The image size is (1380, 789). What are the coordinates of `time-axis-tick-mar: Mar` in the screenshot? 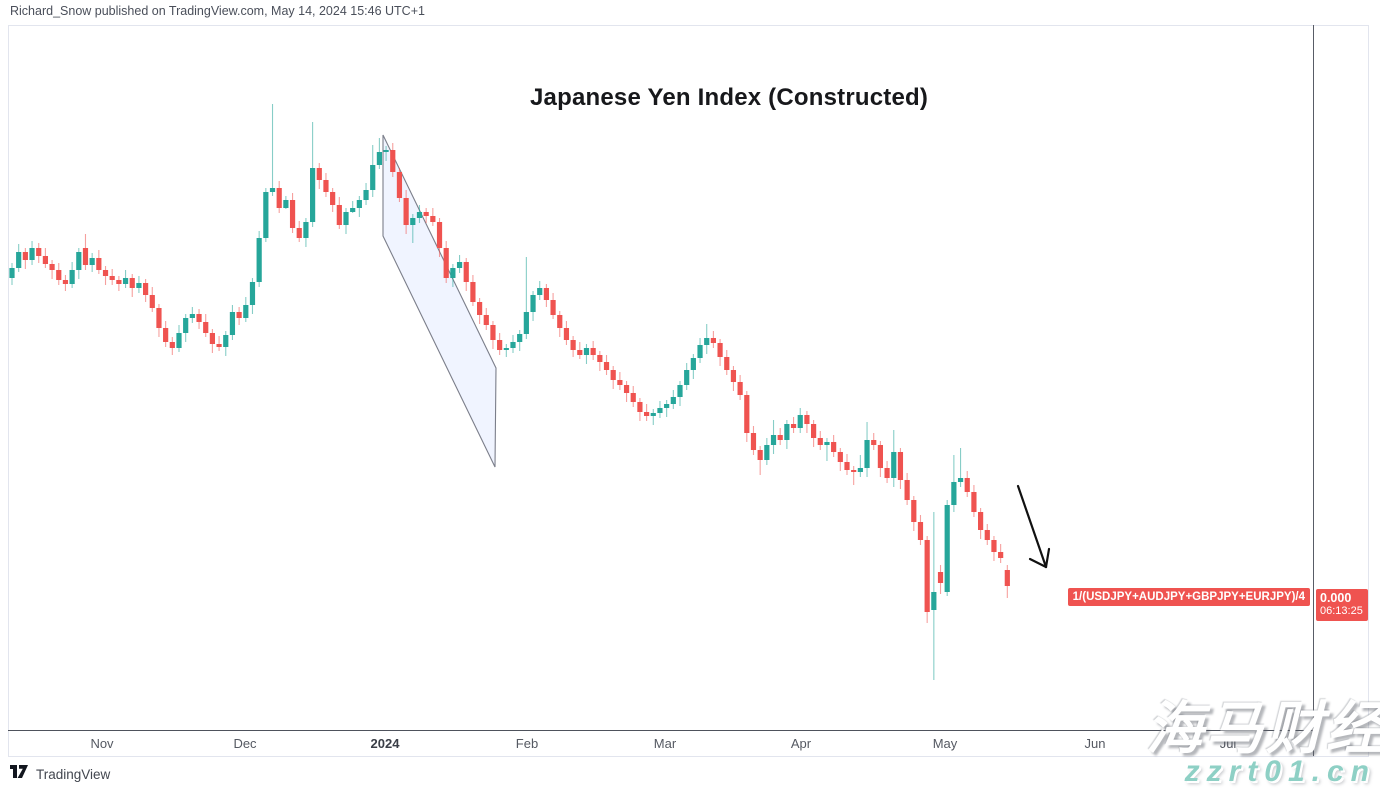 It's located at (665, 743).